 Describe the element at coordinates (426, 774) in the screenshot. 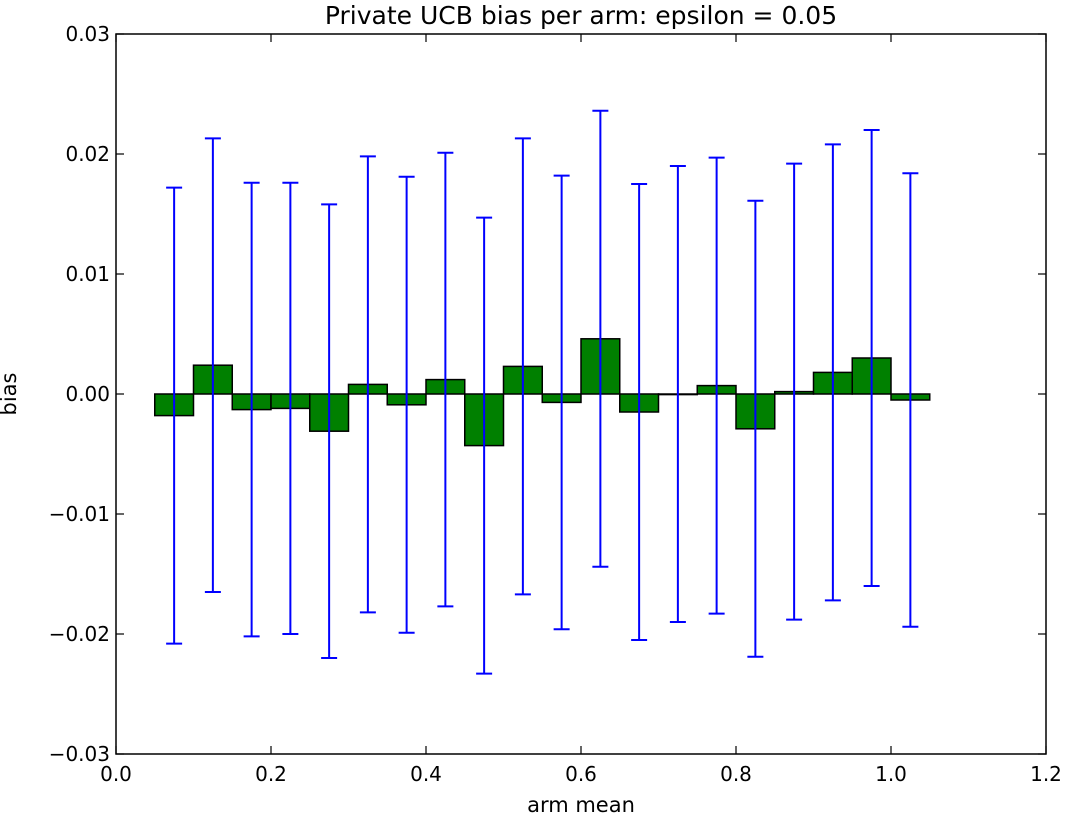

I see `x-tick-label: 0.4` at that location.